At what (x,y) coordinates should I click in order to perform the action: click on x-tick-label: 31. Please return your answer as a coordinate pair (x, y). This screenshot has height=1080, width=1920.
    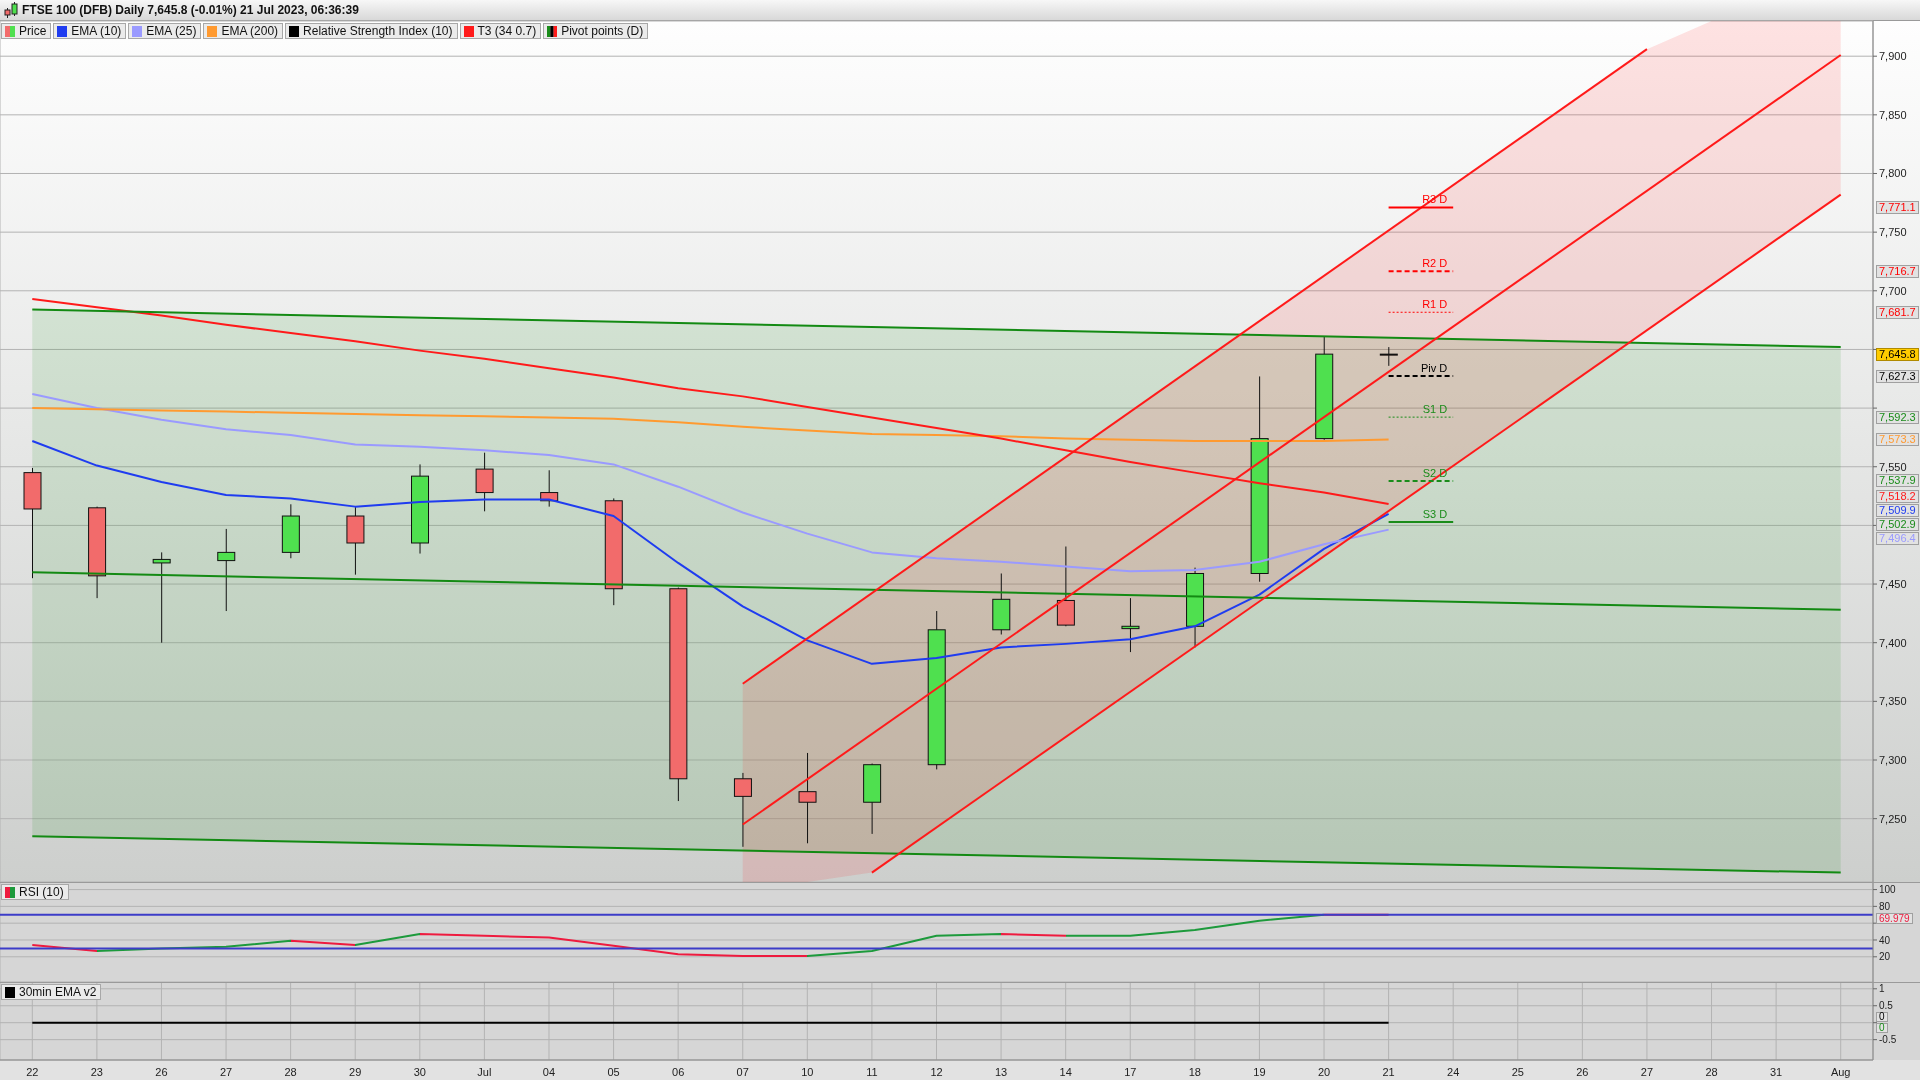
    Looking at the image, I should click on (1776, 1071).